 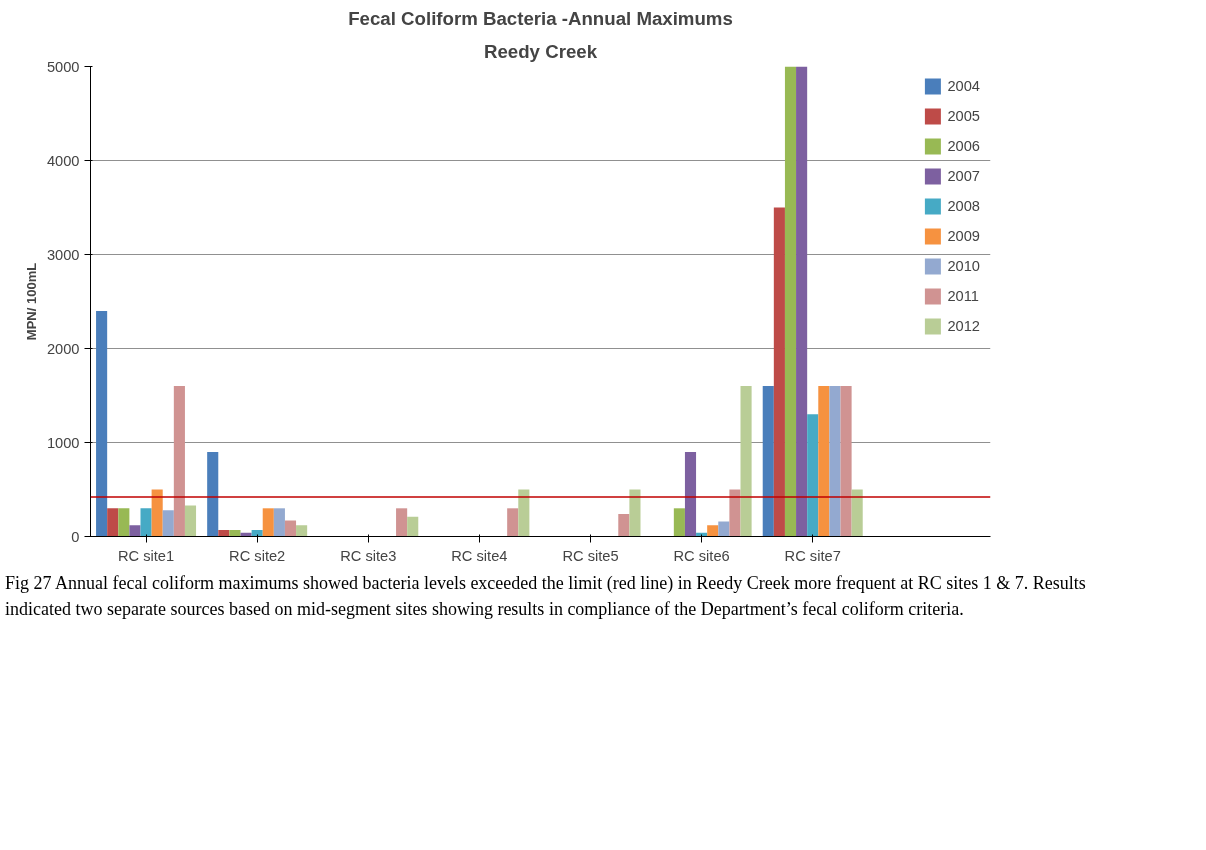 What do you see at coordinates (540, 18) in the screenshot?
I see `chart-title: Fecal Coliform Bacteria -Annual Maximums` at bounding box center [540, 18].